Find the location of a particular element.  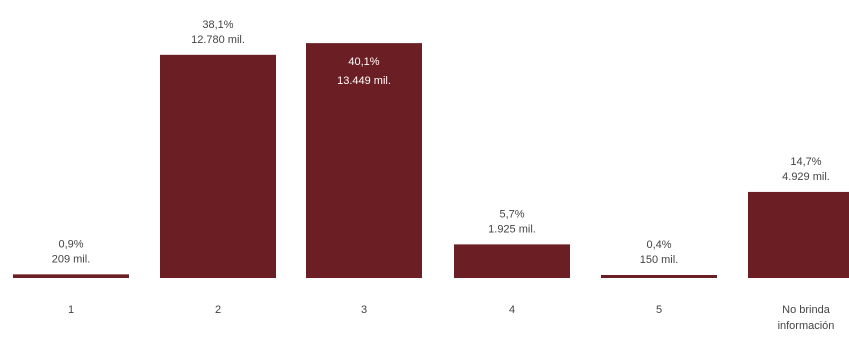

percent-label-1: 0,9% is located at coordinates (70, 244).